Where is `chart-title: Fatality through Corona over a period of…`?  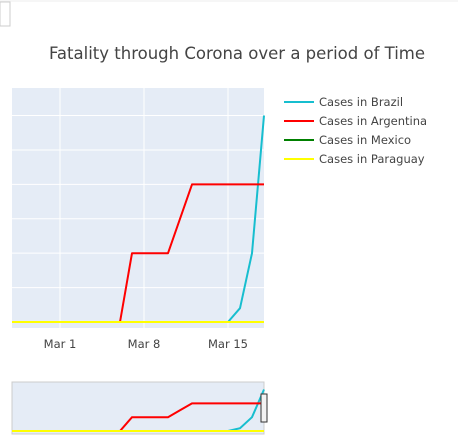 chart-title: Fatality through Corona over a period of… is located at coordinates (237, 53).